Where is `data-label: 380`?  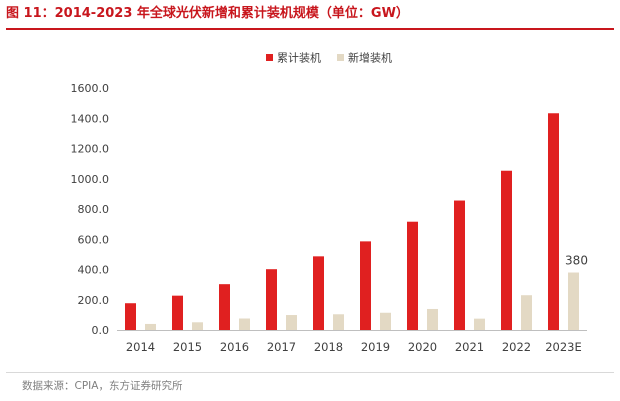
data-label: 380 is located at coordinates (576, 261).